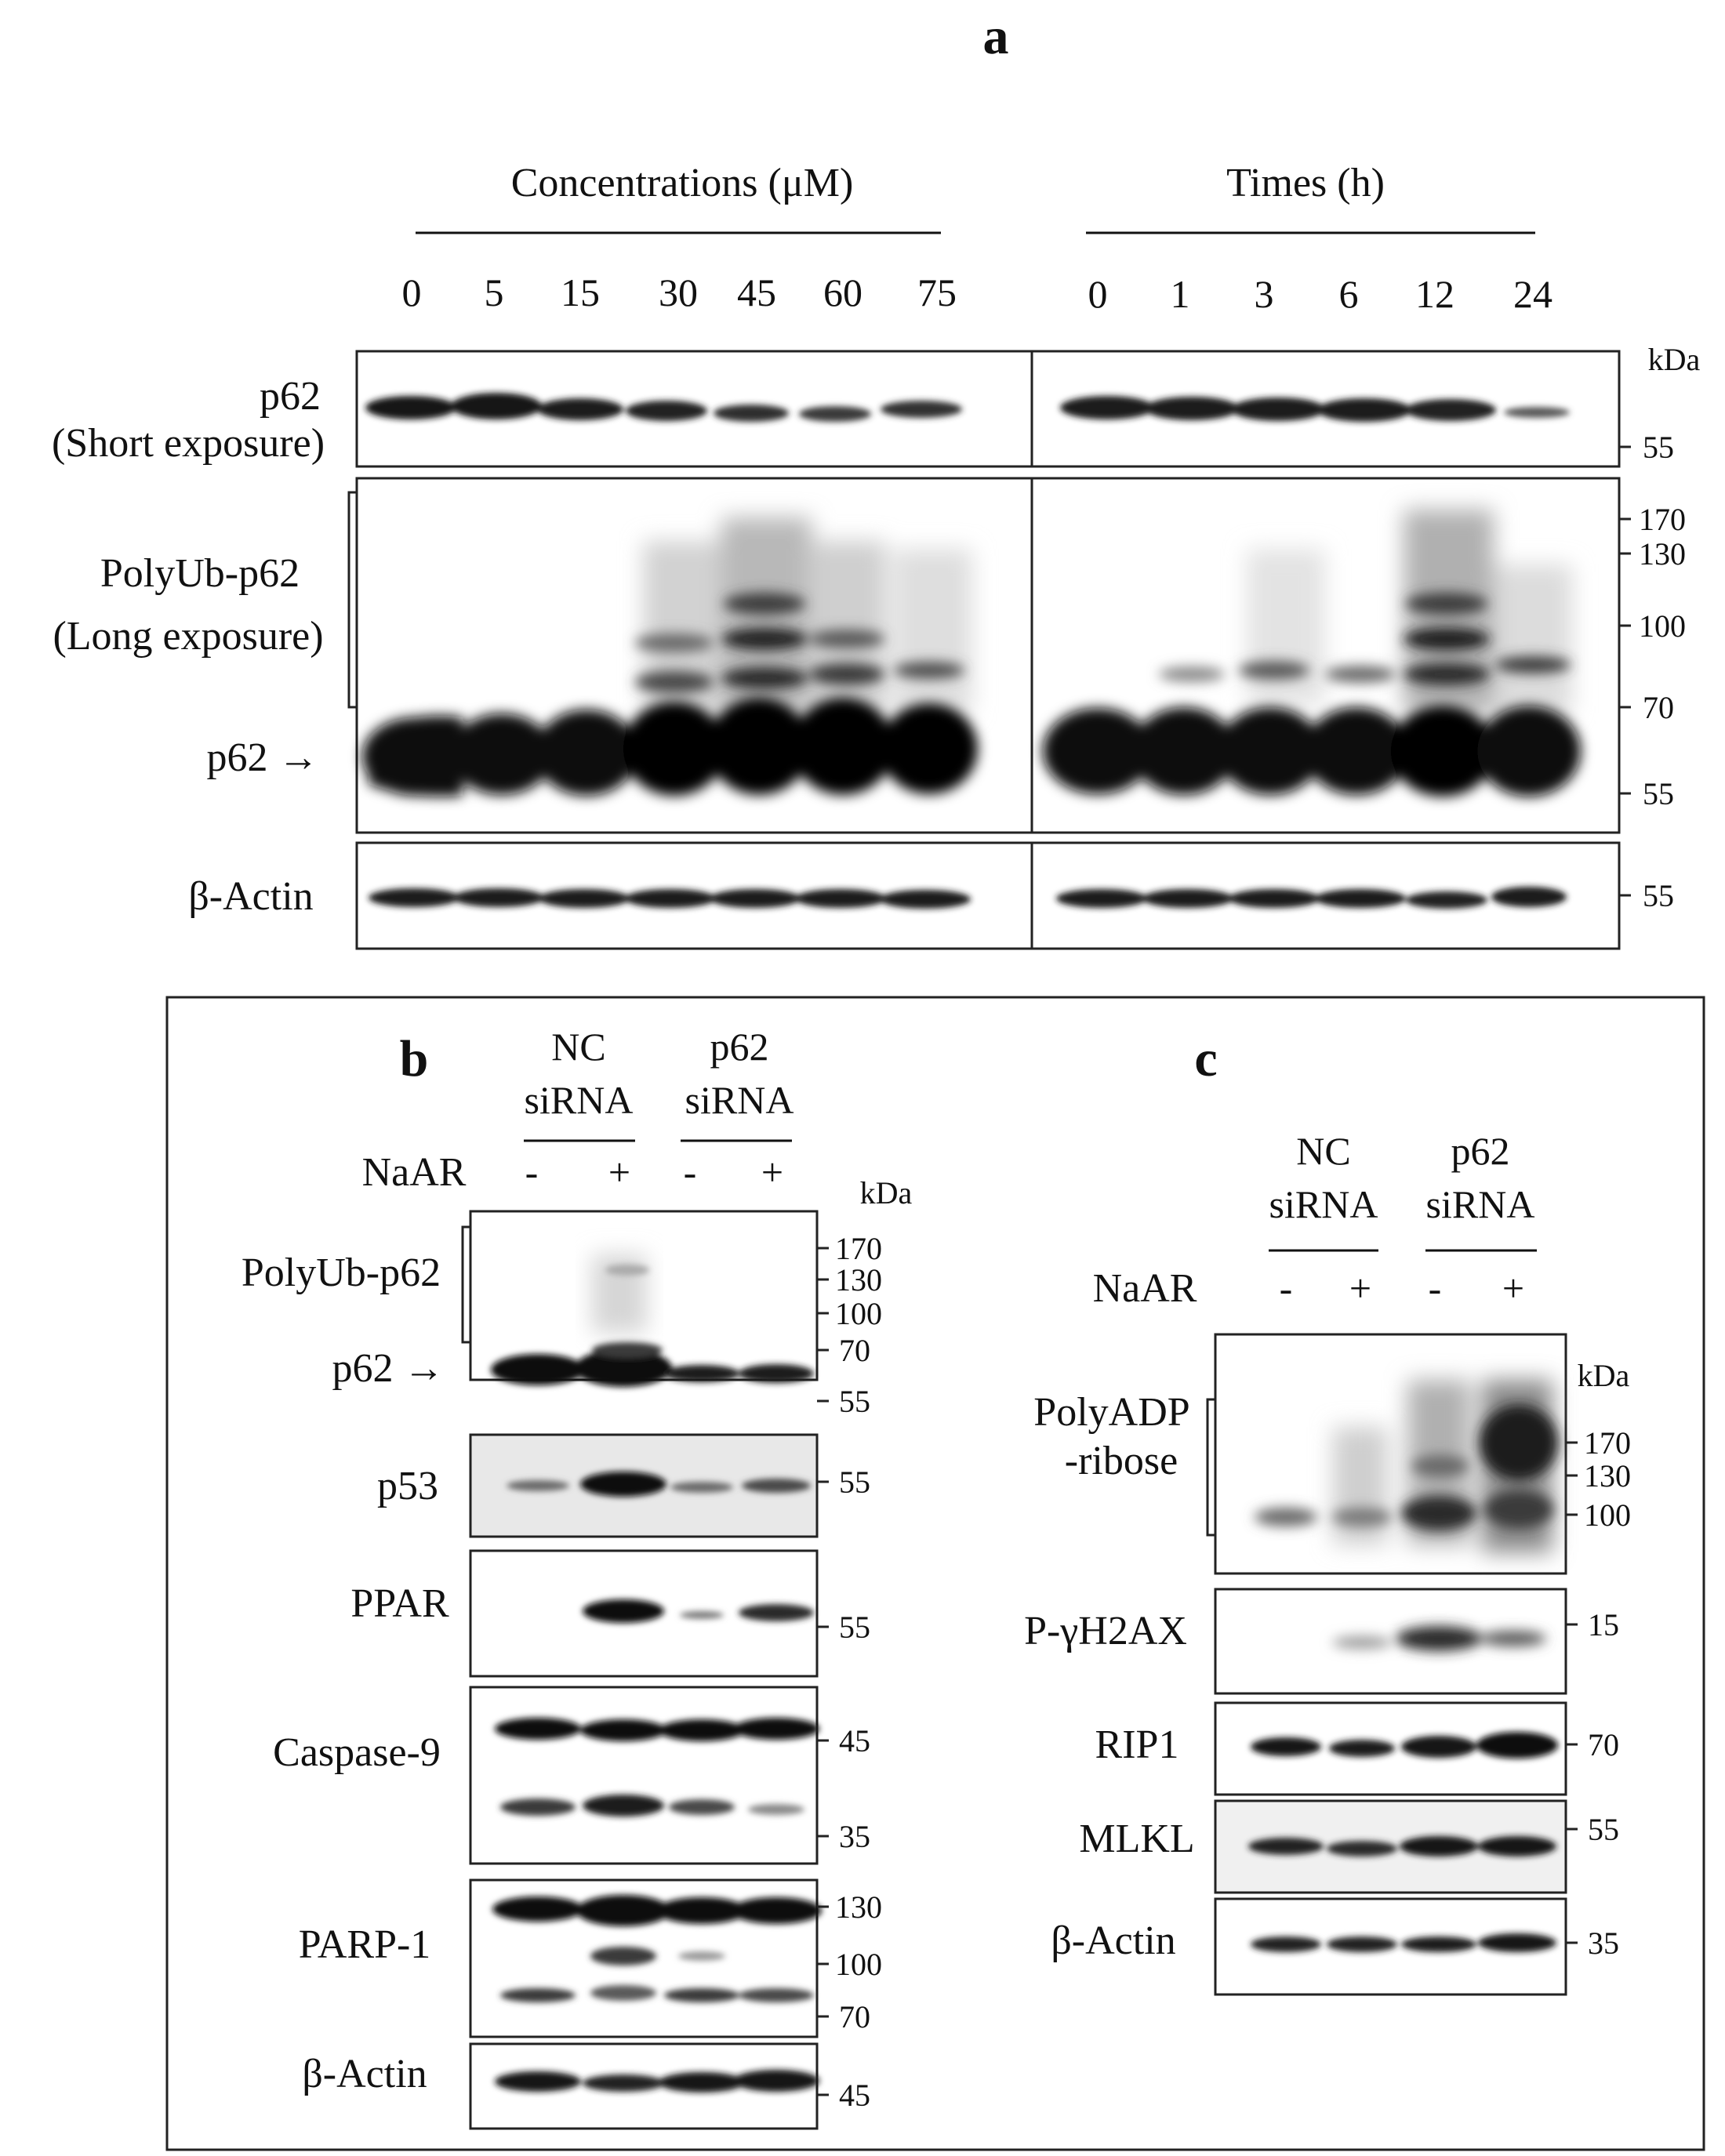  Describe the element at coordinates (1404, 1745) in the screenshot. I see `c-rip1-bands` at that location.